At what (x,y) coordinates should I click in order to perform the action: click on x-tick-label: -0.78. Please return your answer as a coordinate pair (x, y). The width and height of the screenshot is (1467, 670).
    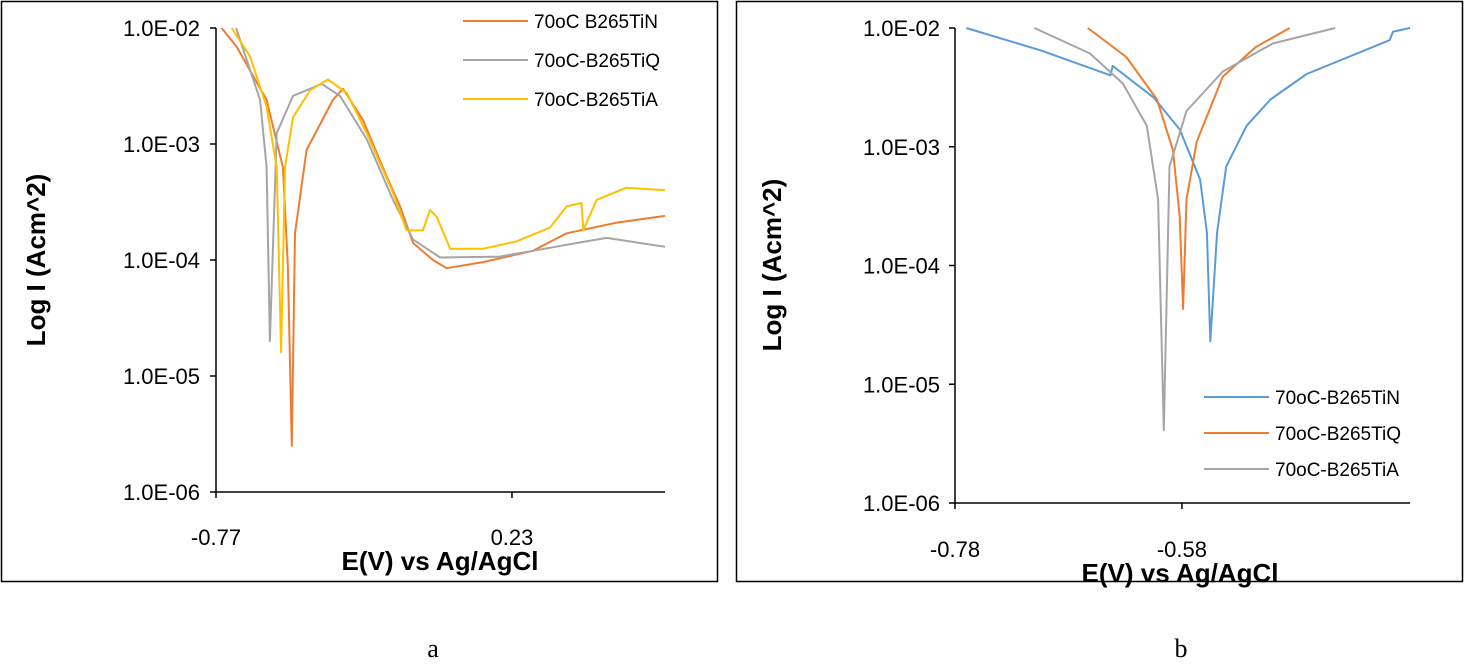
    Looking at the image, I should click on (955, 549).